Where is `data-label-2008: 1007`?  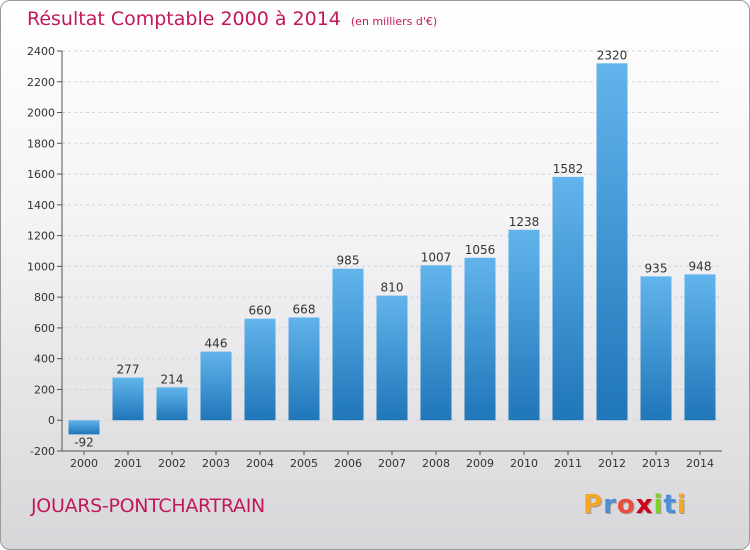
data-label-2008: 1007 is located at coordinates (436, 257).